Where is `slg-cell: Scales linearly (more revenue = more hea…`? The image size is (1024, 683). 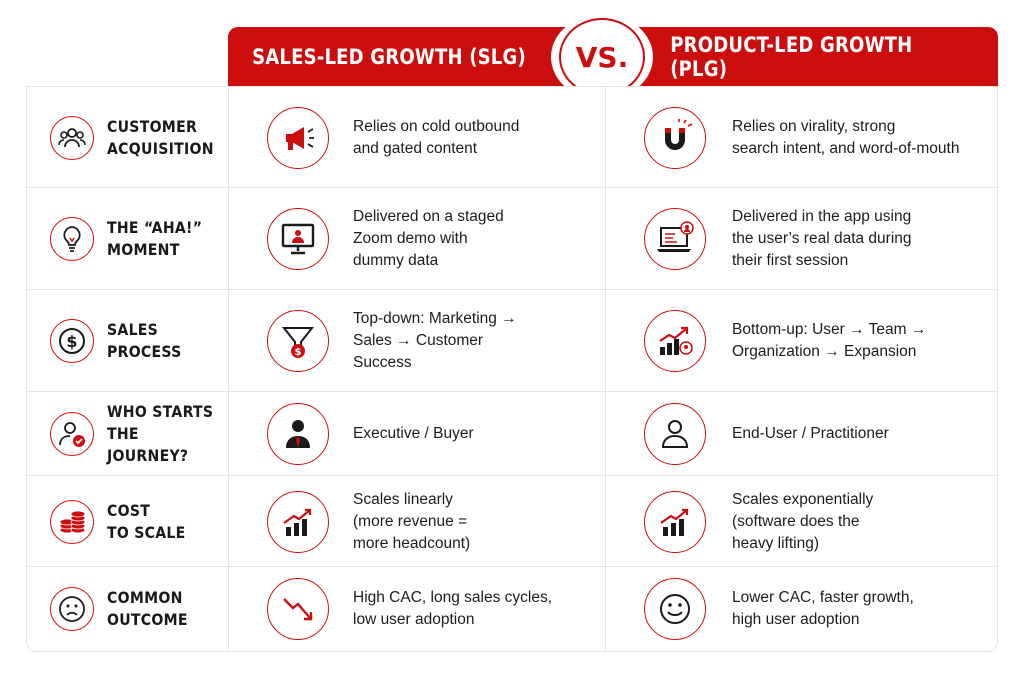 slg-cell: Scales linearly (more revenue = more hea… is located at coordinates (417, 521).